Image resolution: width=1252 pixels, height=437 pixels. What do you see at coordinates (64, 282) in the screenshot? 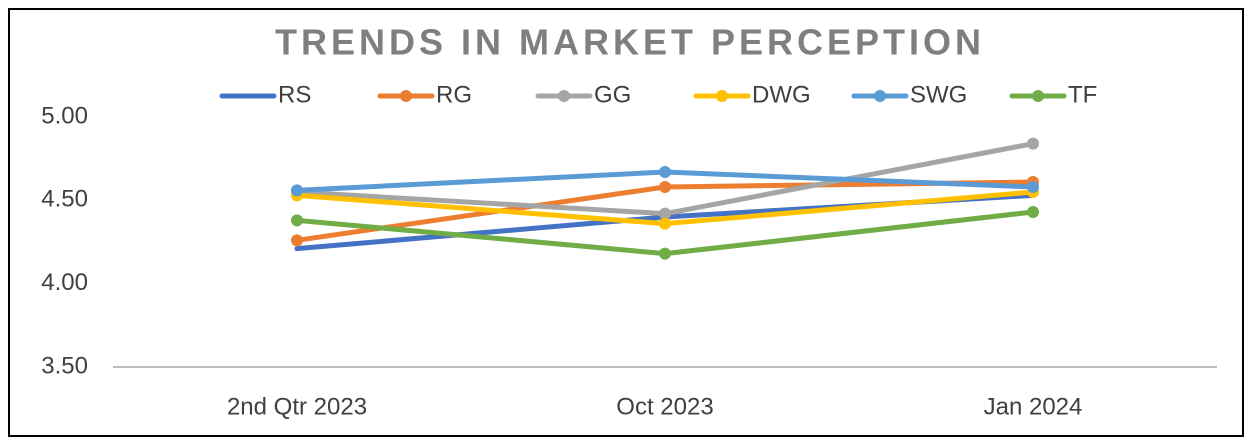
I see `y-tick-label: 4.00` at bounding box center [64, 282].